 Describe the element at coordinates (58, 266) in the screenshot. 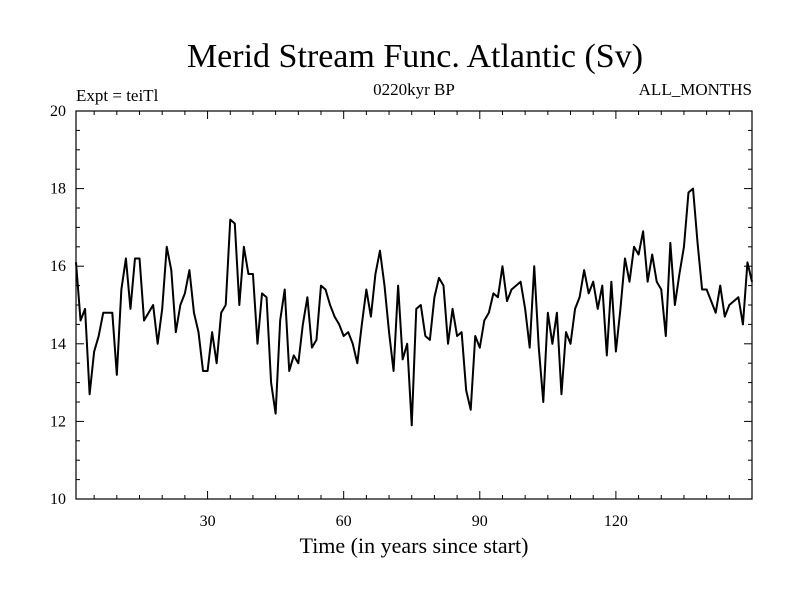

I see `y-tick-label: 16` at that location.